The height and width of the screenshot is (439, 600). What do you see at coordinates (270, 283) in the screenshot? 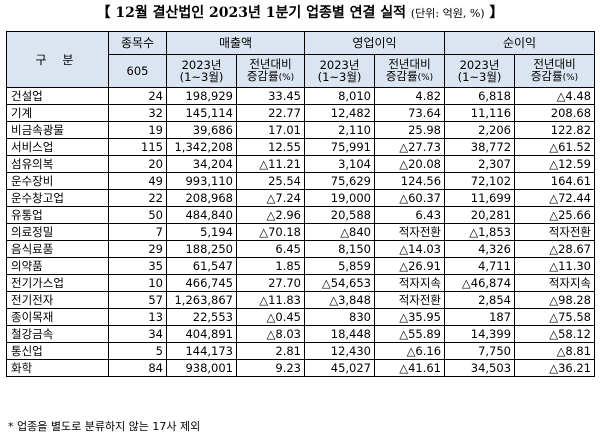
I see `sales-yoy: 27.70` at bounding box center [270, 283].